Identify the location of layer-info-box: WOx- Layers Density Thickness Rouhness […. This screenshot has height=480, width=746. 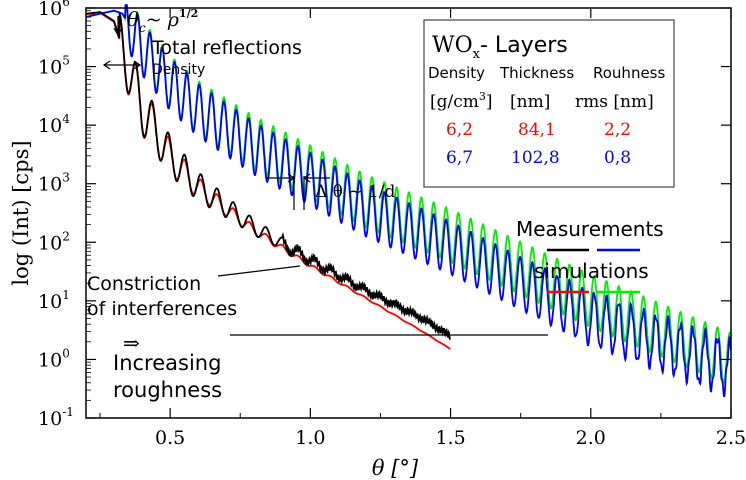
(549, 103).